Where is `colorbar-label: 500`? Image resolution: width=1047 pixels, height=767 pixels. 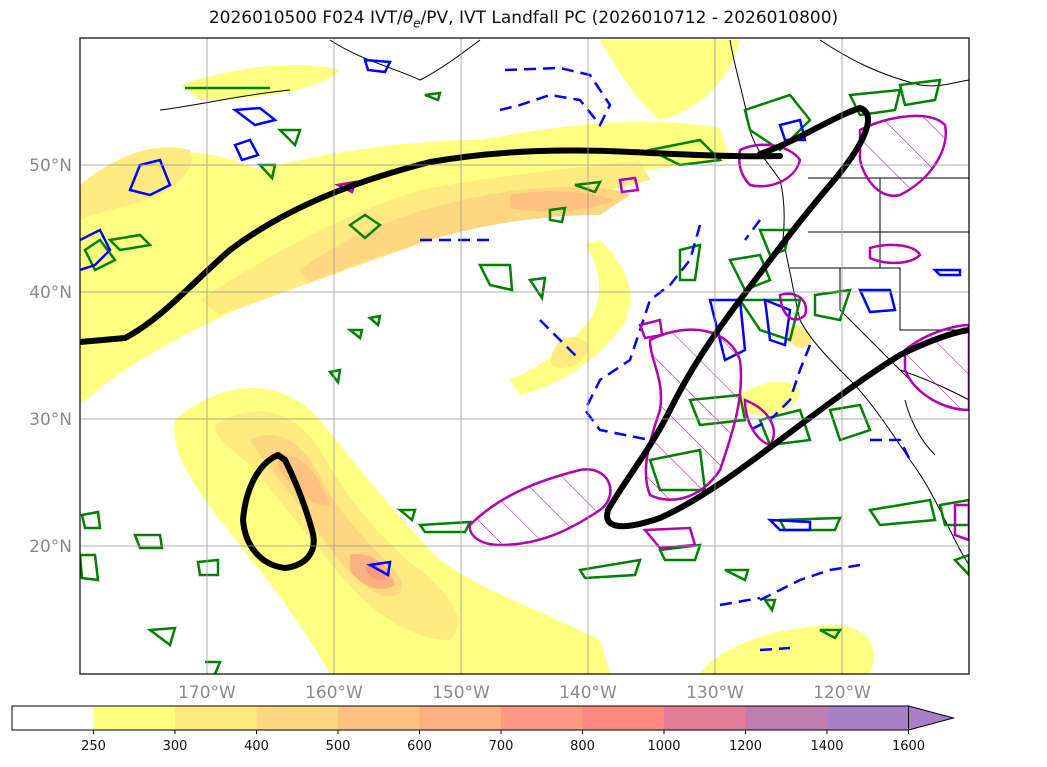
colorbar-label: 500 is located at coordinates (338, 746).